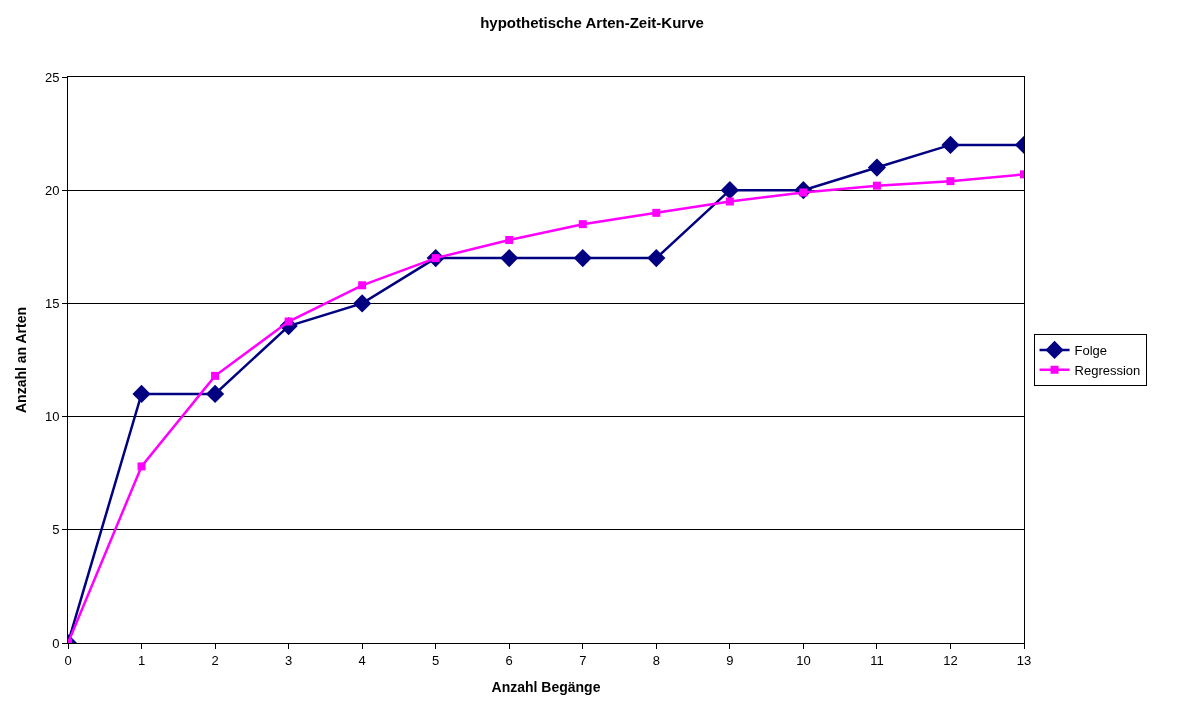  What do you see at coordinates (436, 660) in the screenshot?
I see `x-tick-label: 5` at bounding box center [436, 660].